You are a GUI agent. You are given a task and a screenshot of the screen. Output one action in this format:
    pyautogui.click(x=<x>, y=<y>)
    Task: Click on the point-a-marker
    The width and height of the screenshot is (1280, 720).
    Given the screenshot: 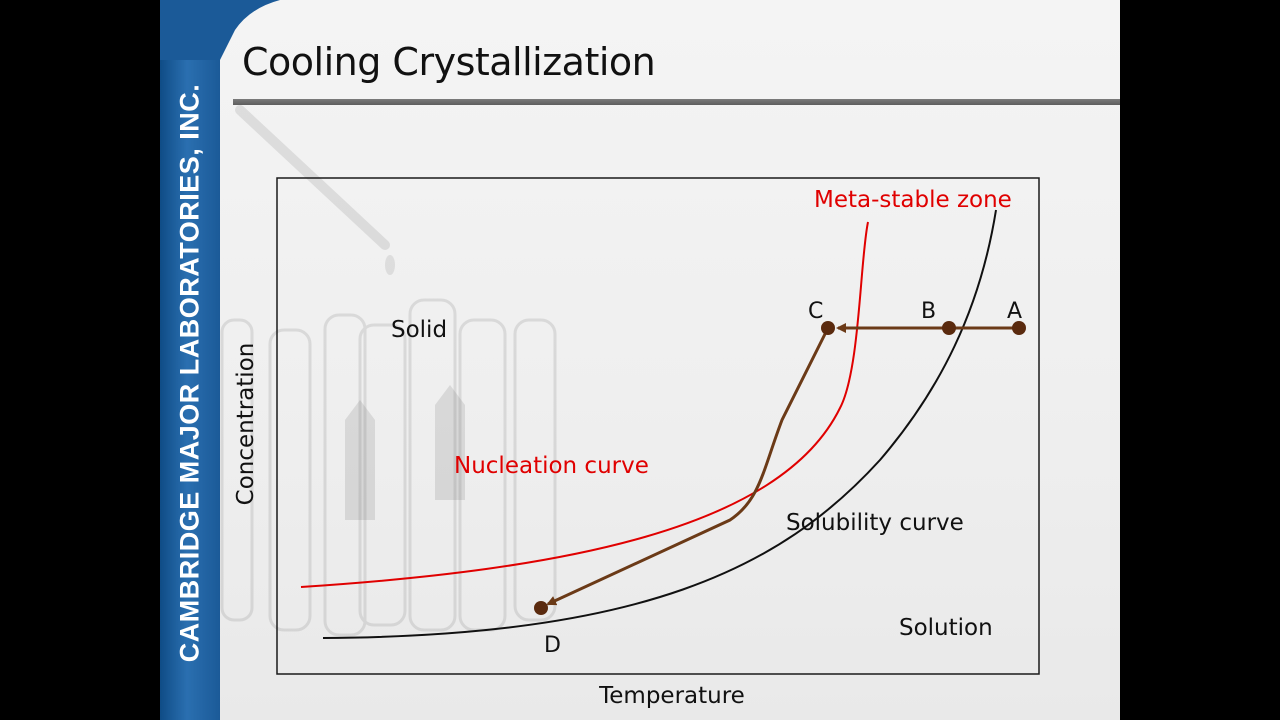 What is the action you would take?
    pyautogui.click(x=1019, y=328)
    